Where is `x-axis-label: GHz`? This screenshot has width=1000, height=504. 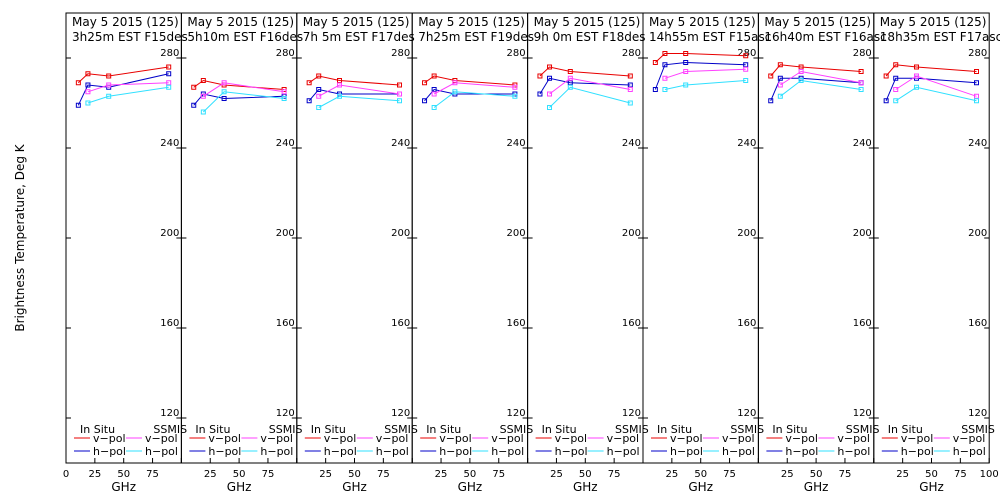
x-axis-label: GHz is located at coordinates (816, 487).